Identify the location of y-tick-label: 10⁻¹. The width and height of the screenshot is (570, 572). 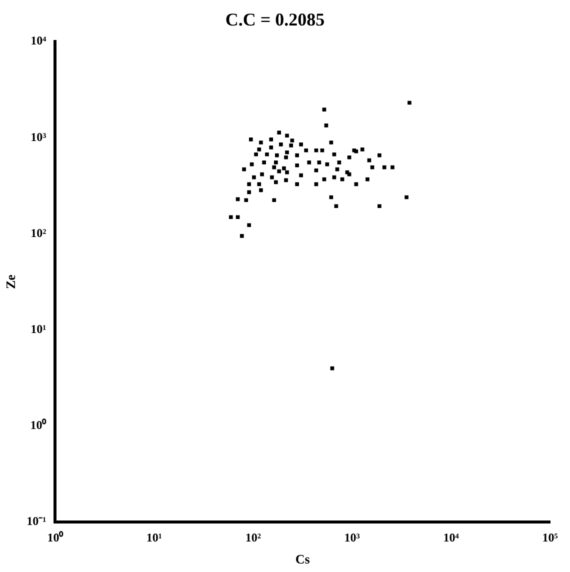
(36, 521).